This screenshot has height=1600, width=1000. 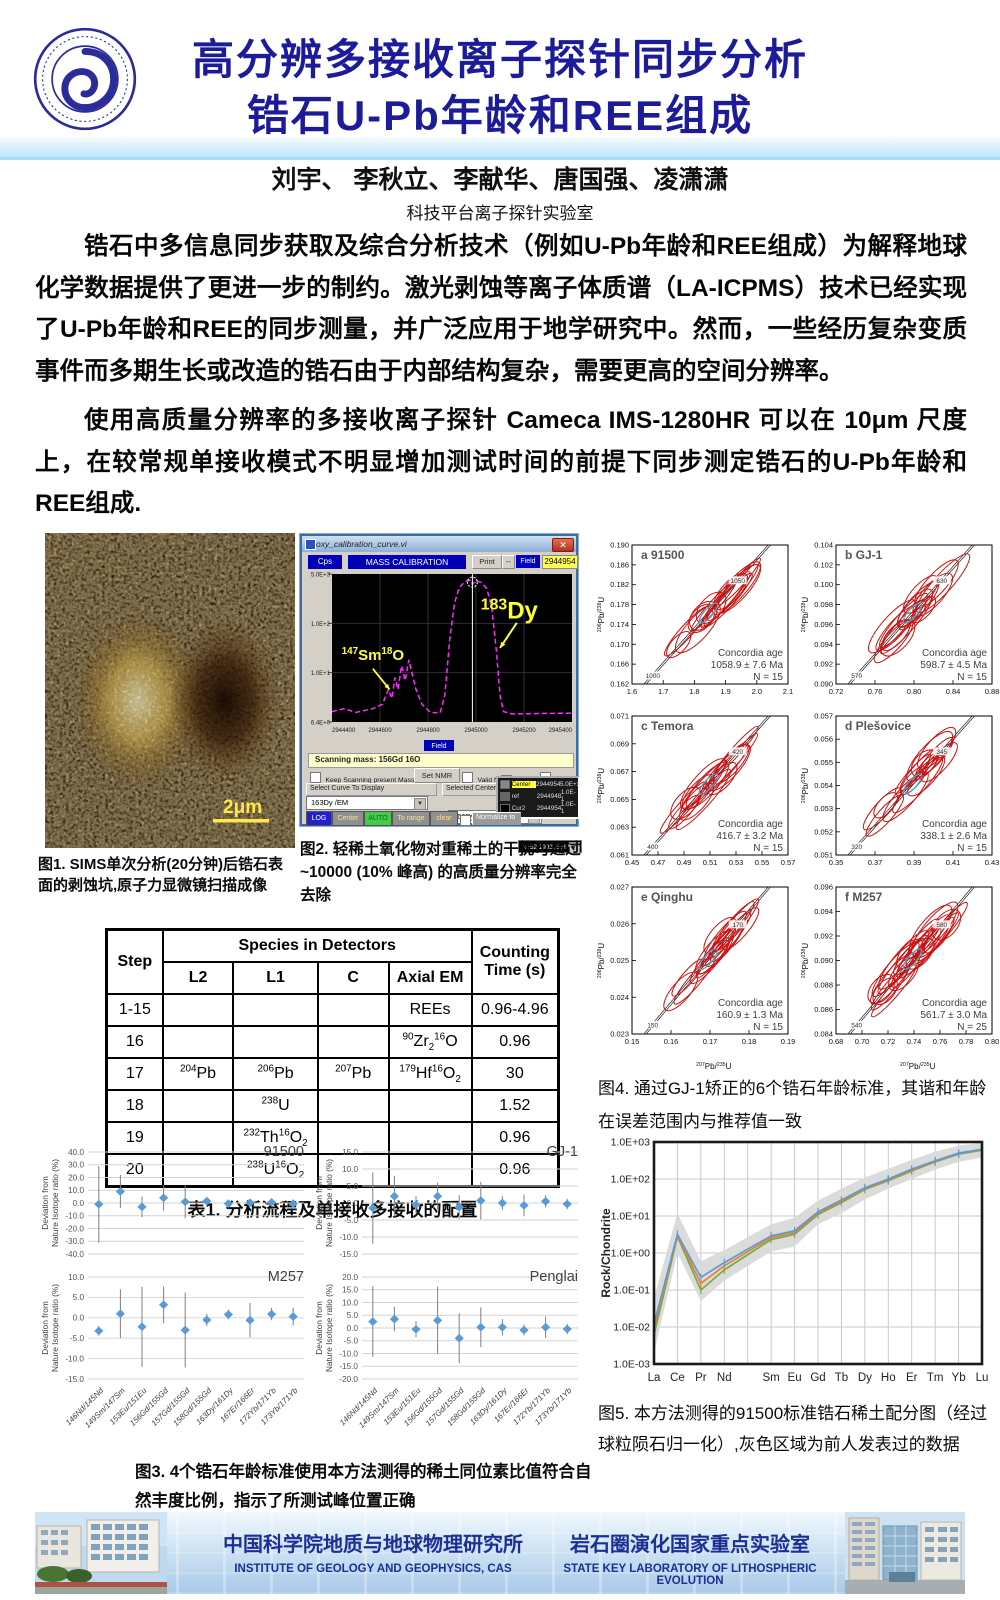 What do you see at coordinates (508, 562) in the screenshot?
I see `minus-button: --` at bounding box center [508, 562].